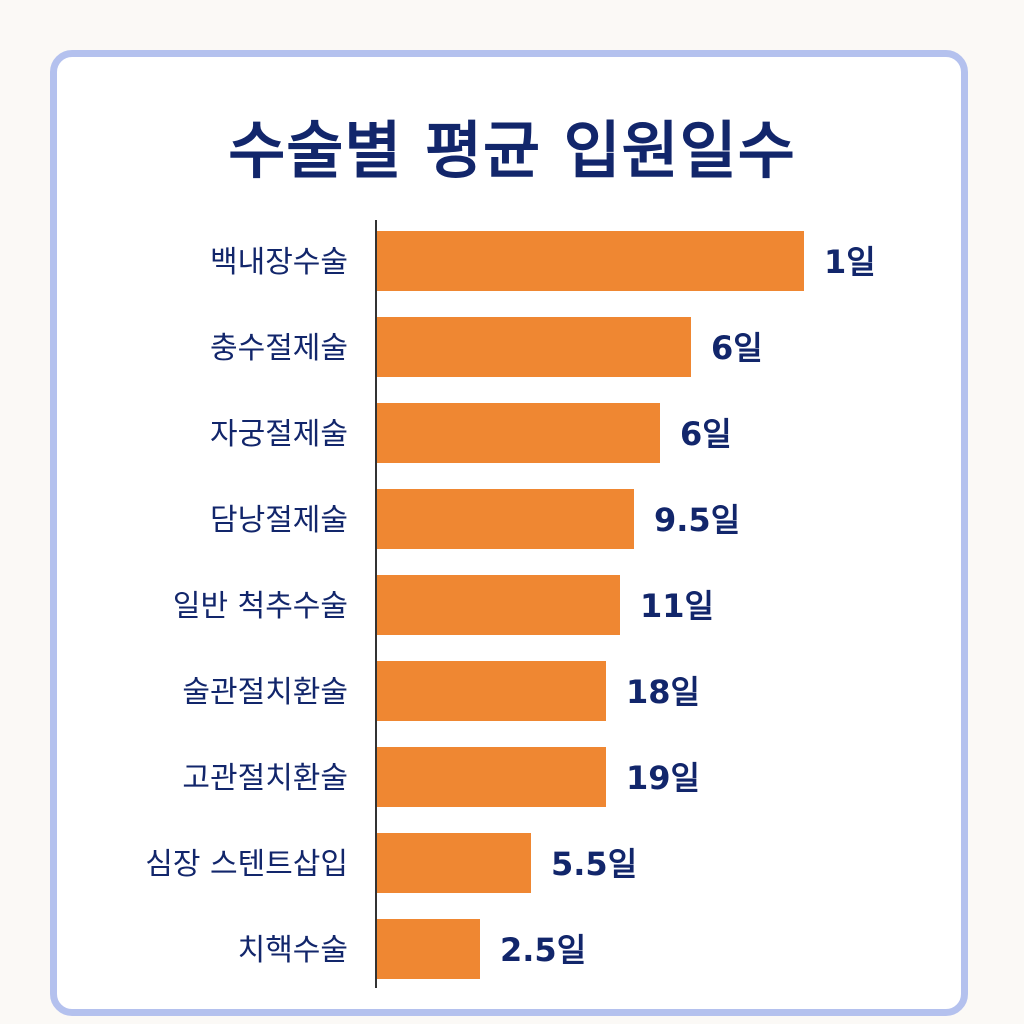  I want to click on value-label: 11일, so click(677, 606).